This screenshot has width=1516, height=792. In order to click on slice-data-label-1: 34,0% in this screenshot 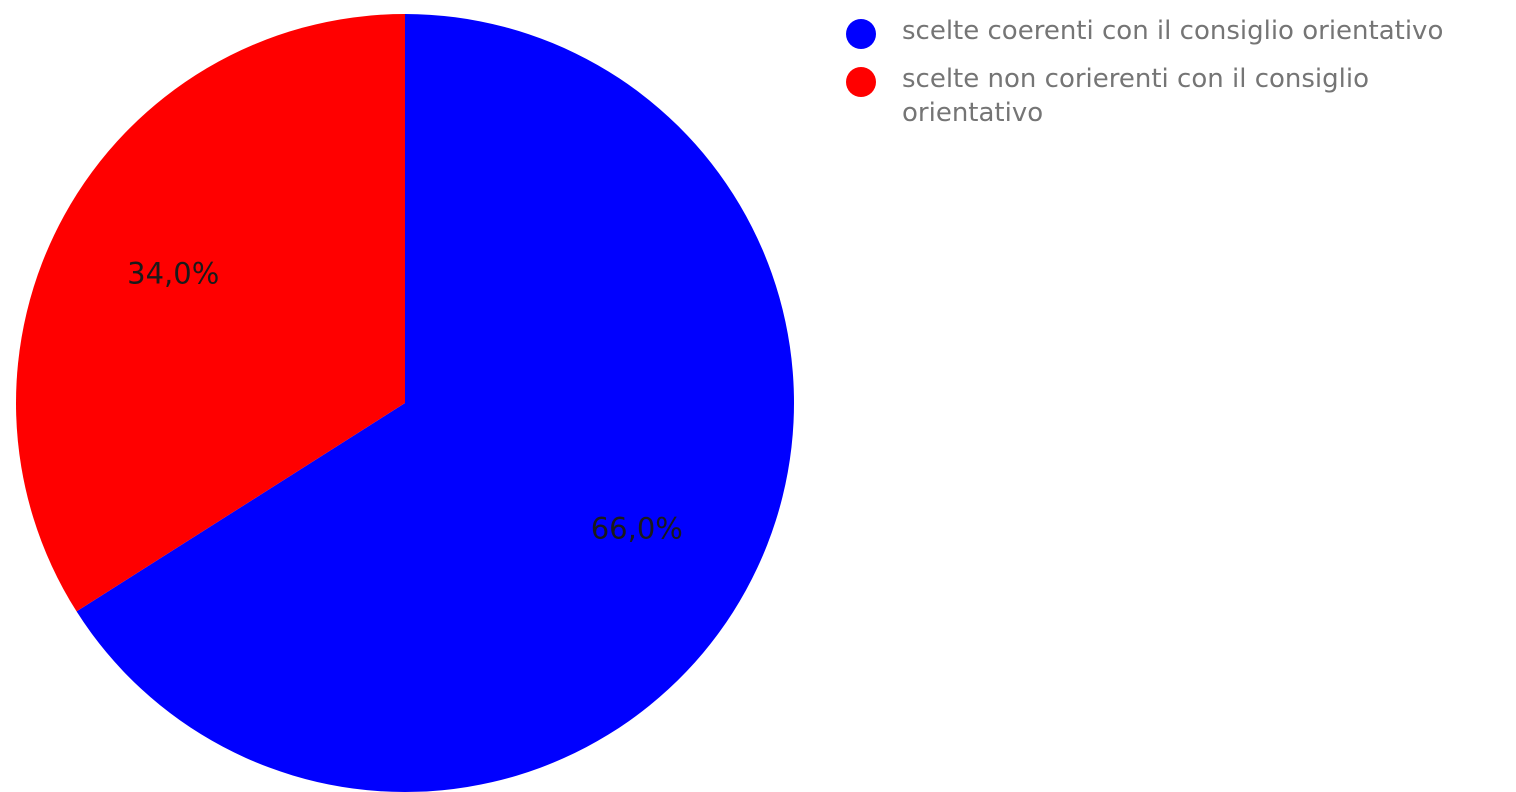, I will do `click(173, 274)`.